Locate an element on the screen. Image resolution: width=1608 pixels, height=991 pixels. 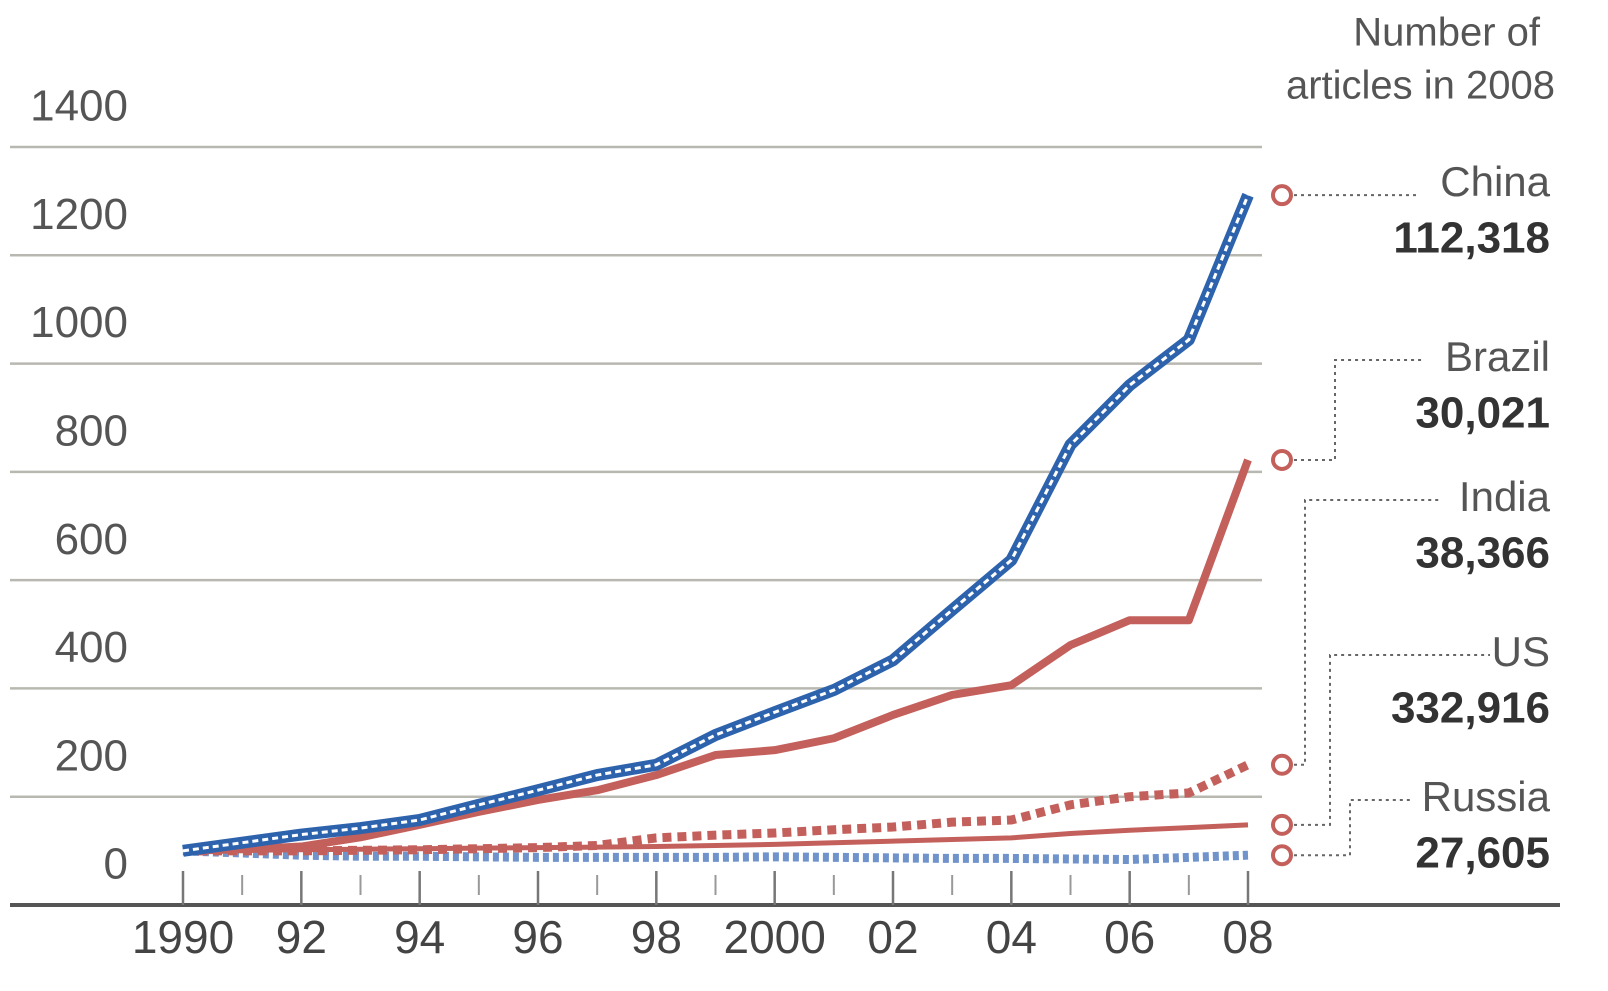
legend-value: 27,605 is located at coordinates (1482, 853).